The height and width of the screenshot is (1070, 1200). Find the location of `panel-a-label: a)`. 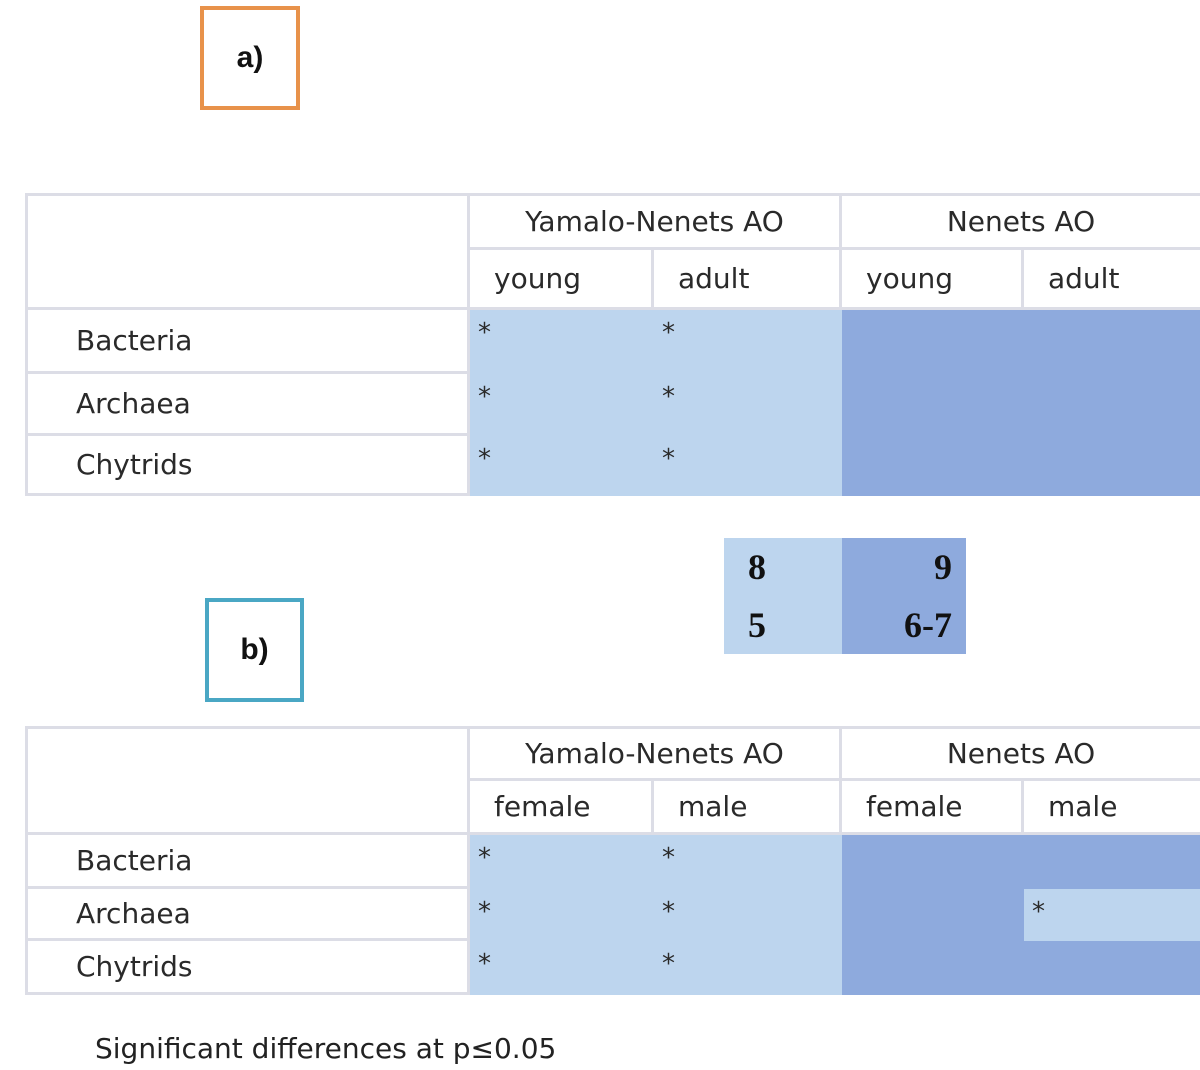

panel-a-label: a) is located at coordinates (250, 58).